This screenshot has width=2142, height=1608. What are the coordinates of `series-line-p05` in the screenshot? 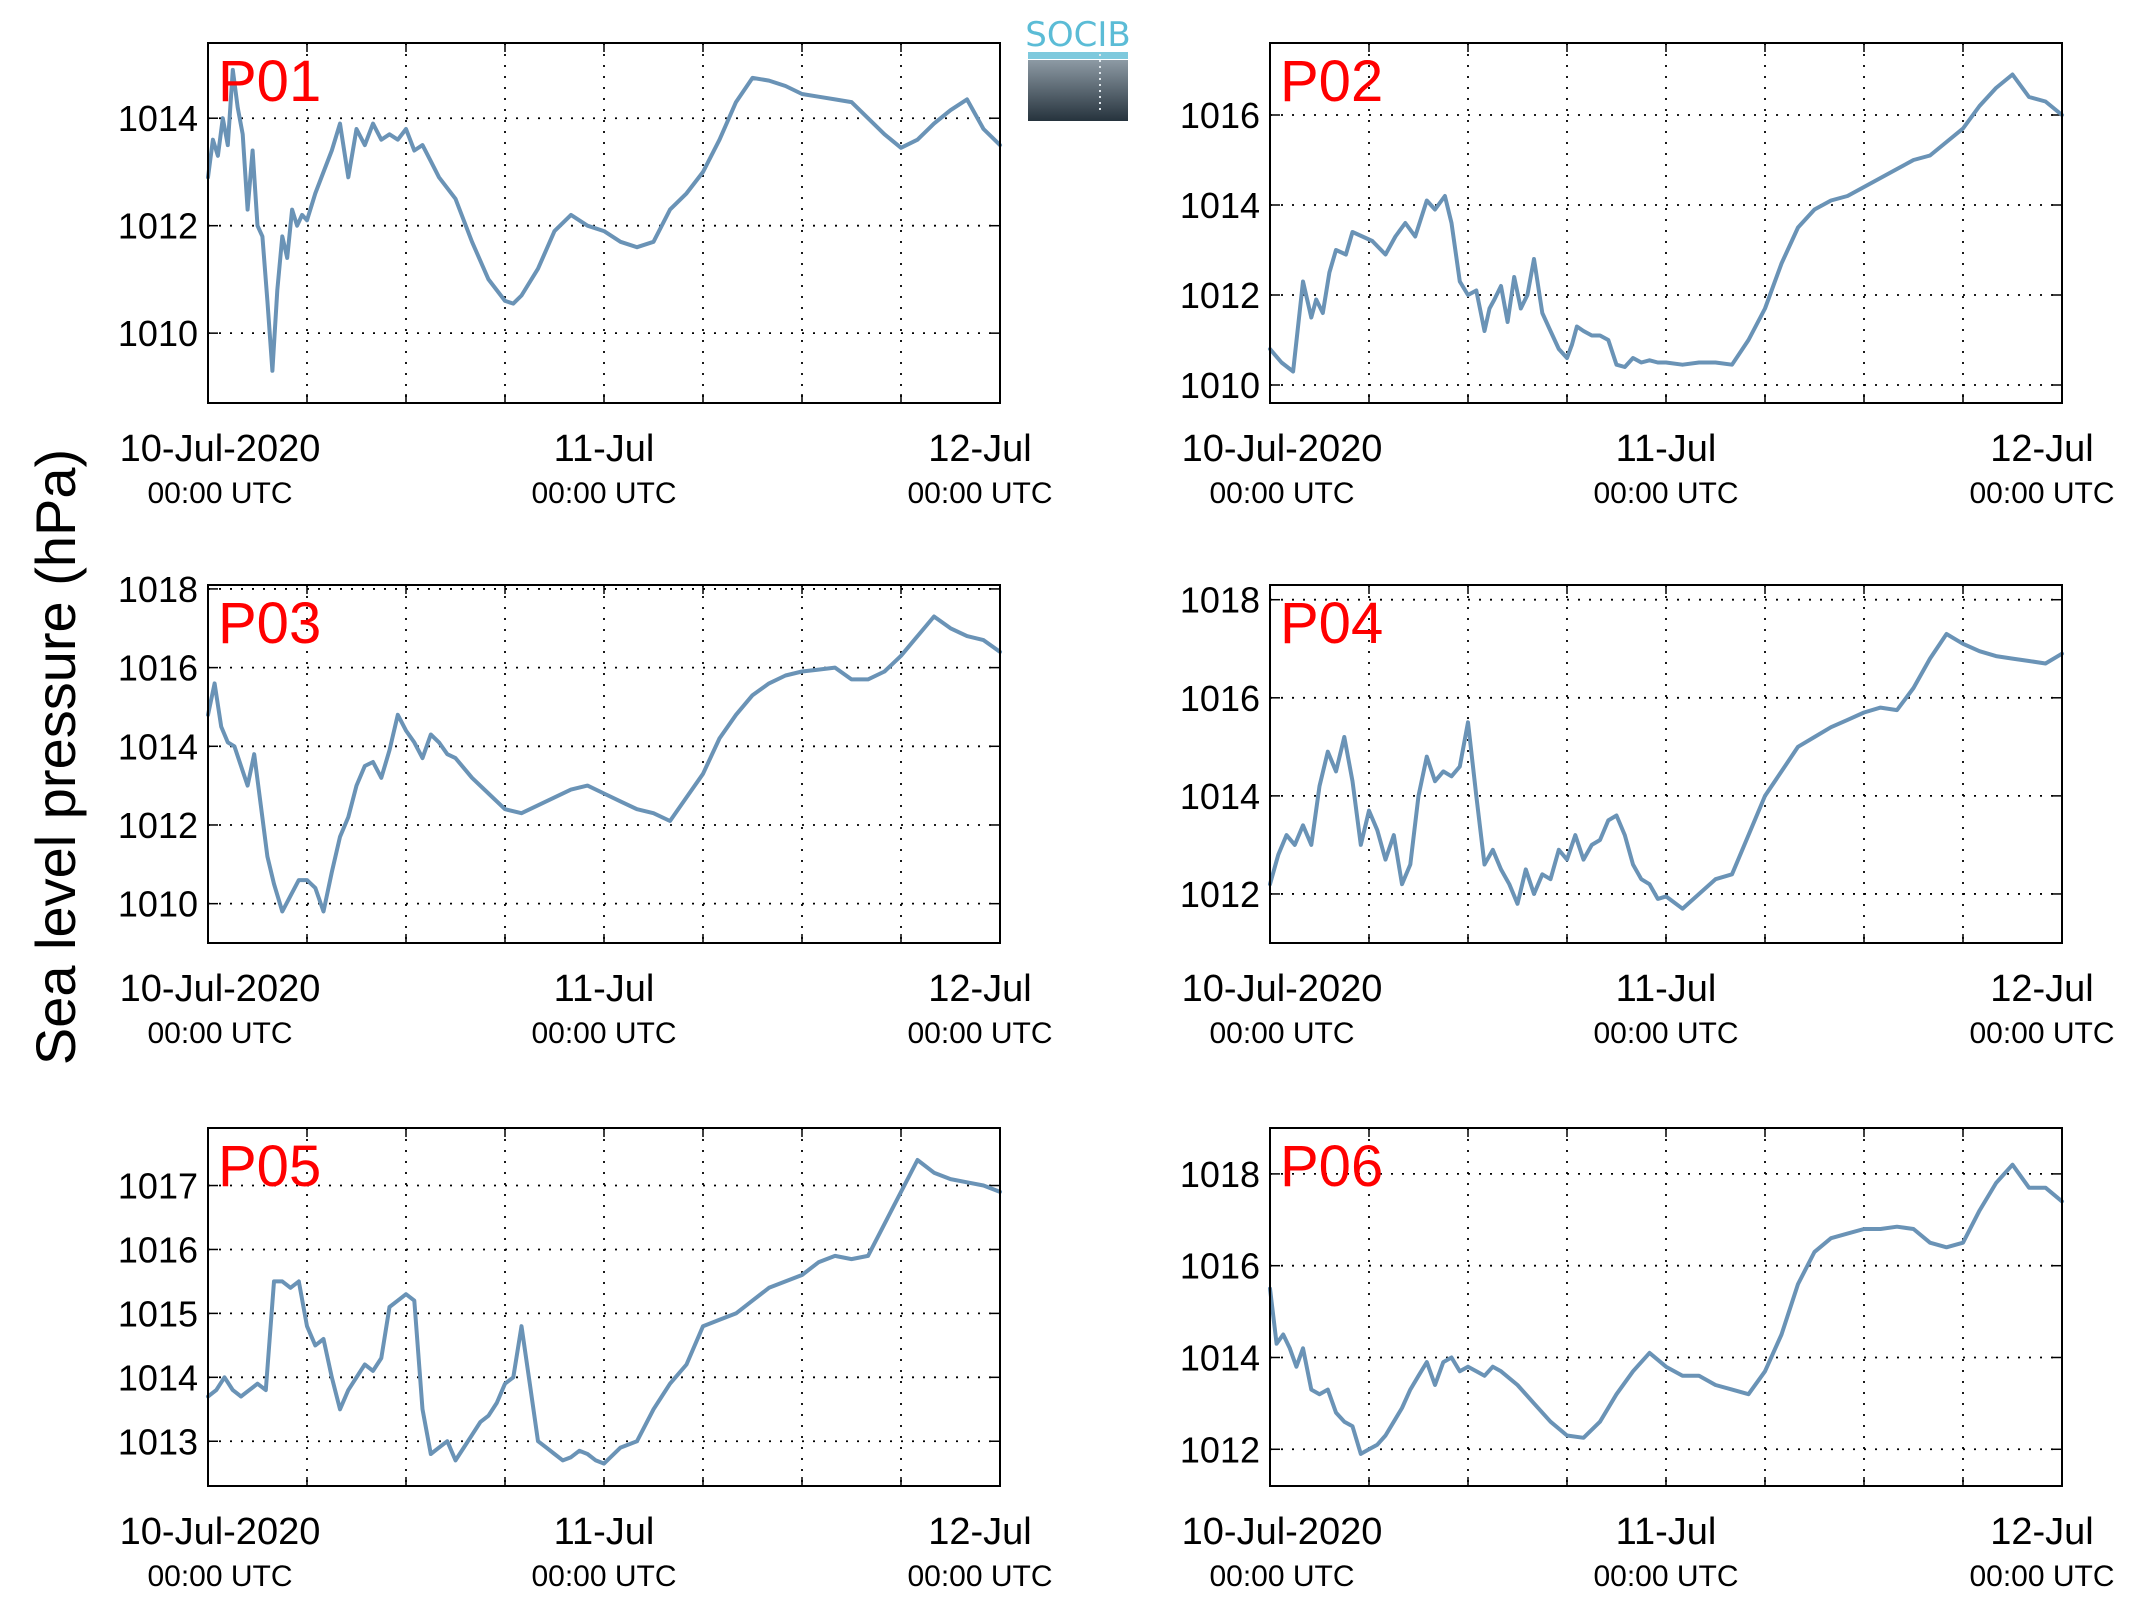 It's located at (604, 1312).